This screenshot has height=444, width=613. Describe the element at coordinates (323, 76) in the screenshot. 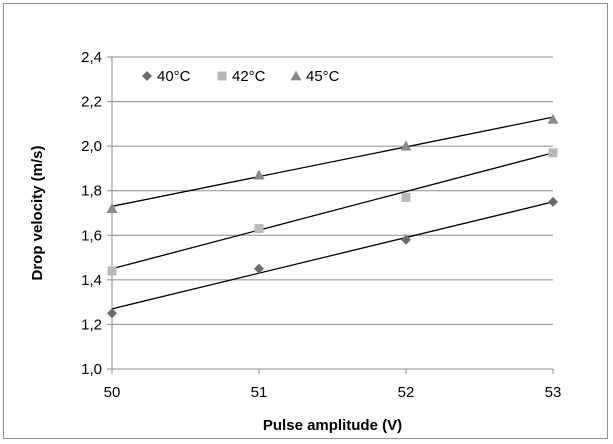

I see `legend-label-3: 45°C` at that location.